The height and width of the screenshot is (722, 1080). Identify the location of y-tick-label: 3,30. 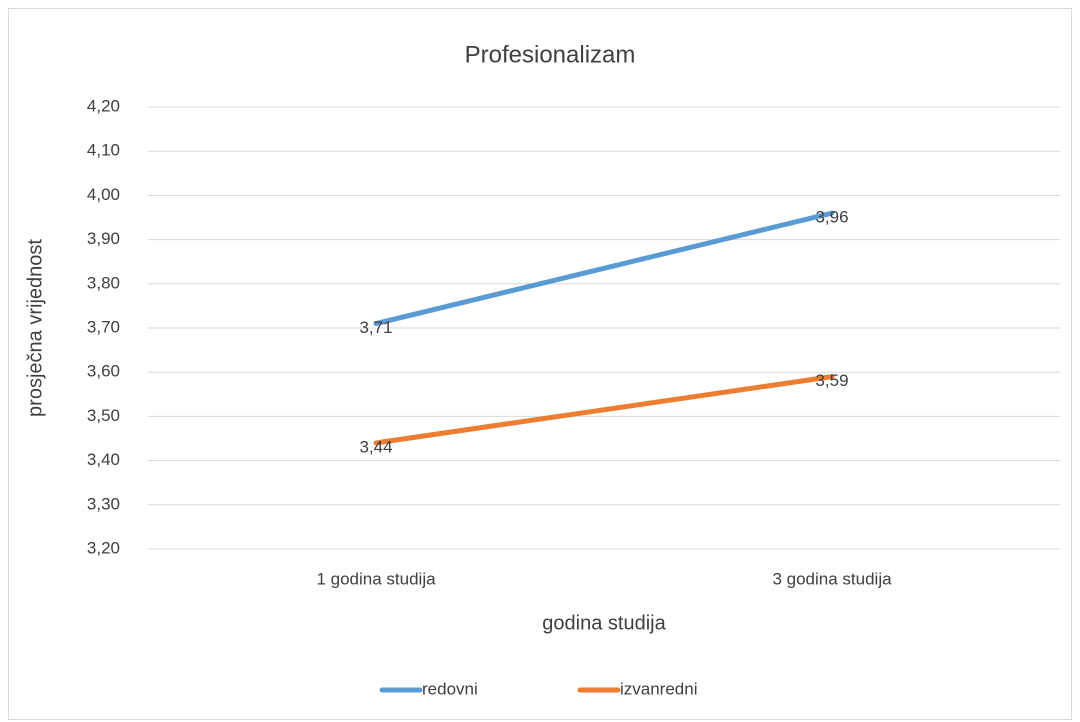
(103, 503).